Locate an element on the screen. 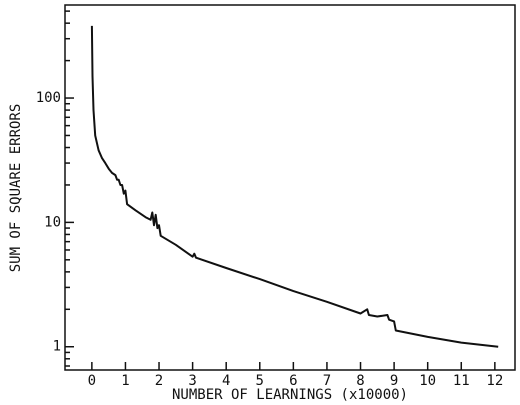 The height and width of the screenshot is (405, 520). x-tick-label: 6 is located at coordinates (293, 381).